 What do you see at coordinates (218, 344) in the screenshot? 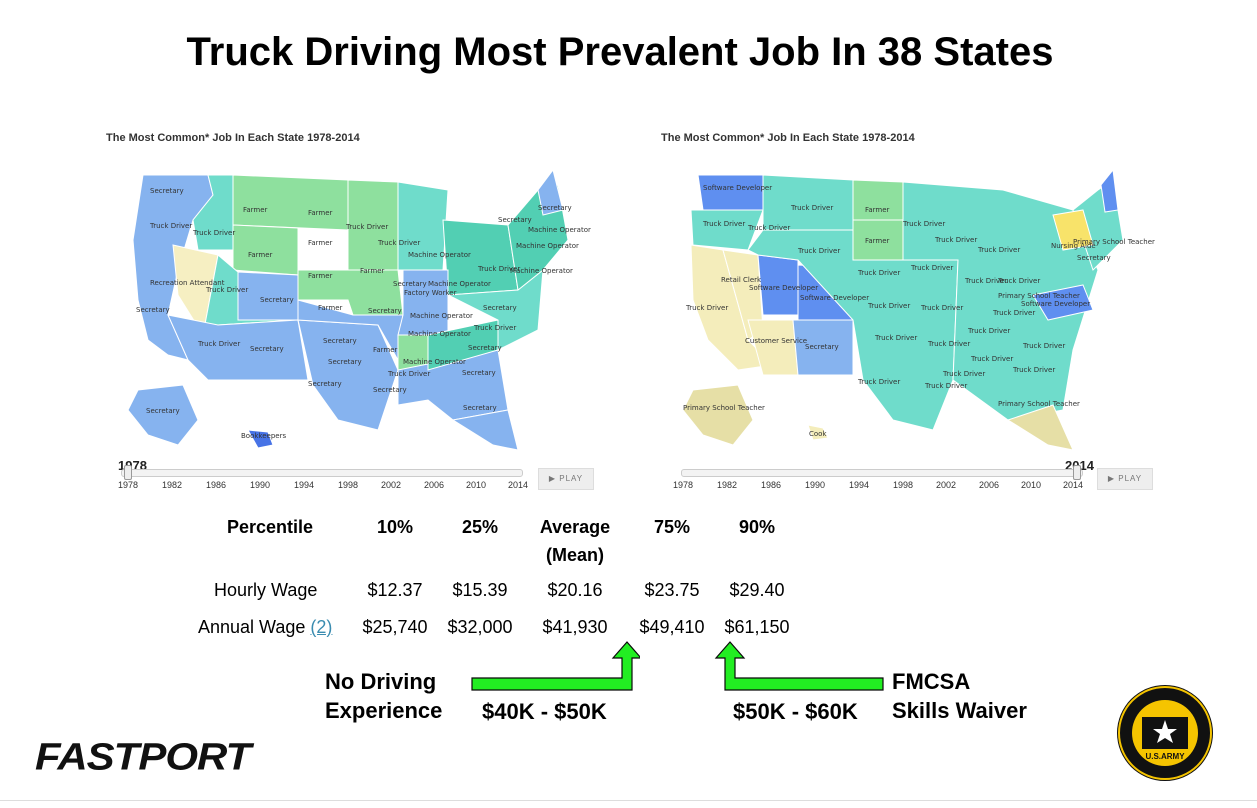
I see `label-truck-driver-az: Truck Driver` at bounding box center [218, 344].